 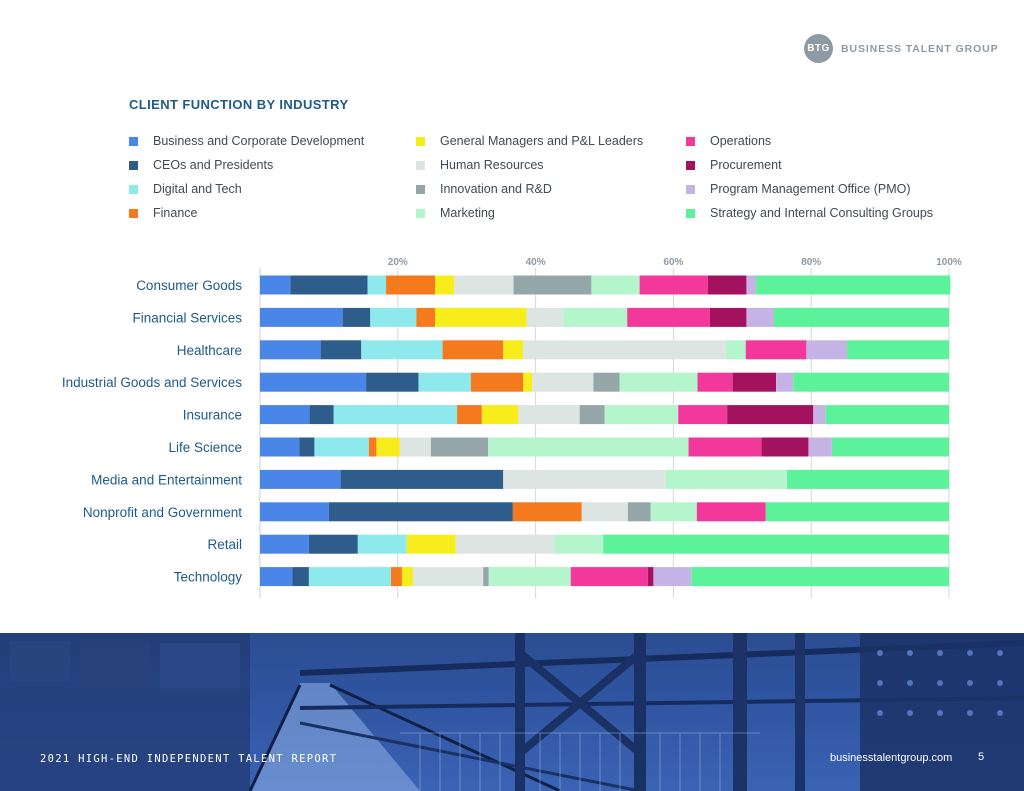 What do you see at coordinates (162, 512) in the screenshot?
I see `category-label: Nonprofit and Government` at bounding box center [162, 512].